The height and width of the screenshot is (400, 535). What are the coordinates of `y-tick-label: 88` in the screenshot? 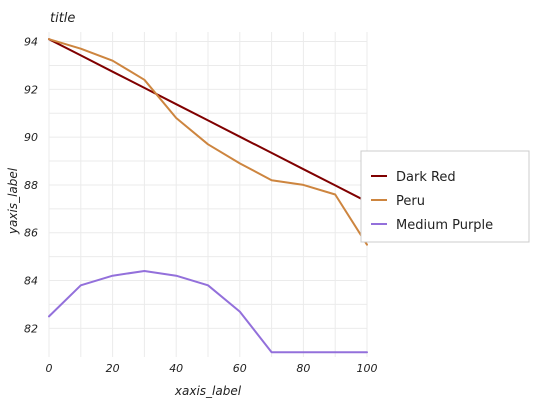 It's located at (31, 185).